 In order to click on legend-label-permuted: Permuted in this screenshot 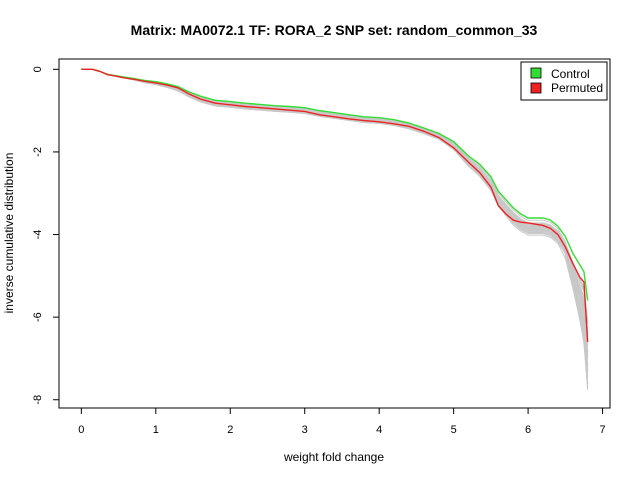, I will do `click(577, 88)`.